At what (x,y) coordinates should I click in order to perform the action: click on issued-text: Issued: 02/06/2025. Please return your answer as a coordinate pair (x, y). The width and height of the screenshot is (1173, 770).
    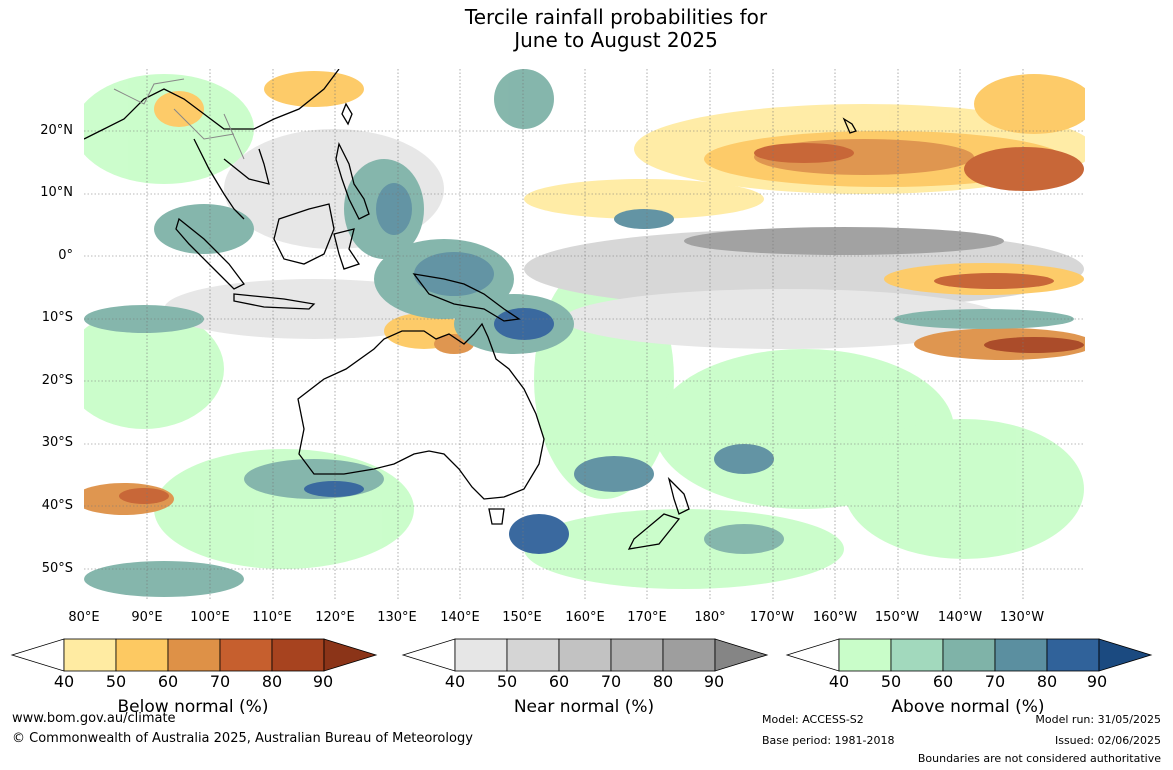
    Looking at the image, I should click on (1107, 740).